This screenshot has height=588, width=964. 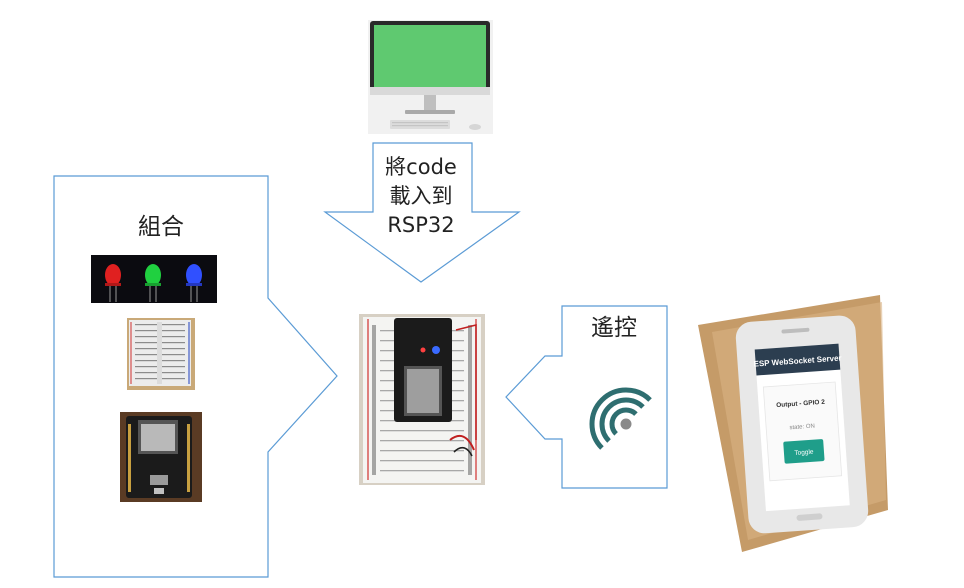 What do you see at coordinates (422, 399) in the screenshot?
I see `assembled-board-photo` at bounding box center [422, 399].